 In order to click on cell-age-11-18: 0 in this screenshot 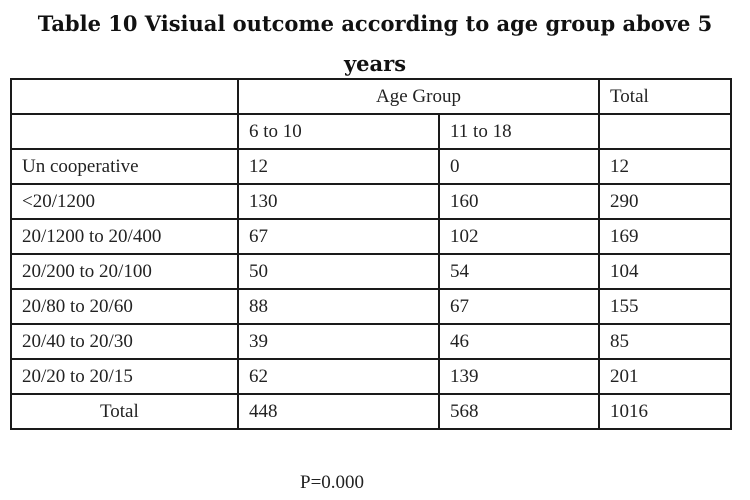, I will do `click(519, 166)`.